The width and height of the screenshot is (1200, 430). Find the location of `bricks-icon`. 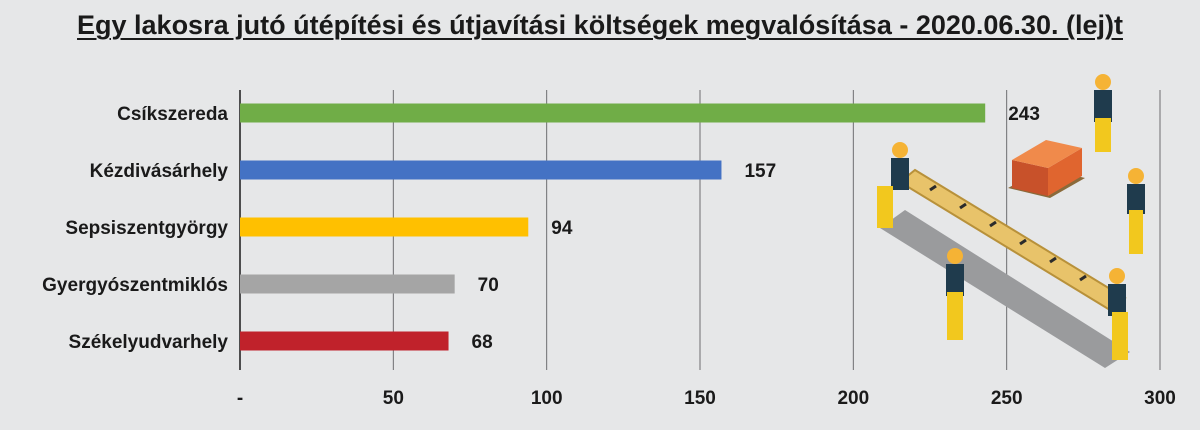

bricks-icon is located at coordinates (1047, 154).